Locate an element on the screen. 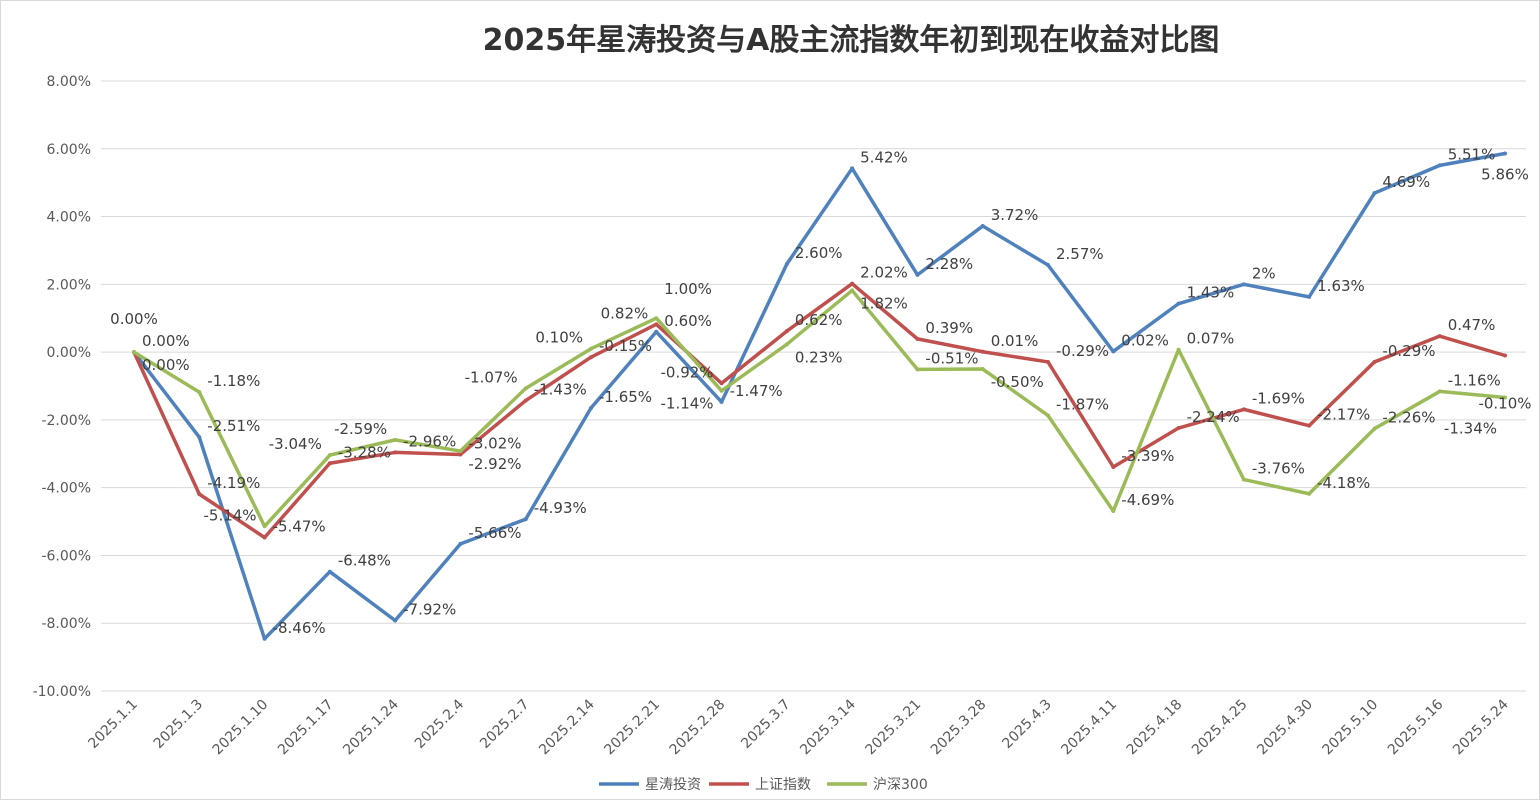 This screenshot has height=801, width=1540. data-label: -3.02% is located at coordinates (494, 443).